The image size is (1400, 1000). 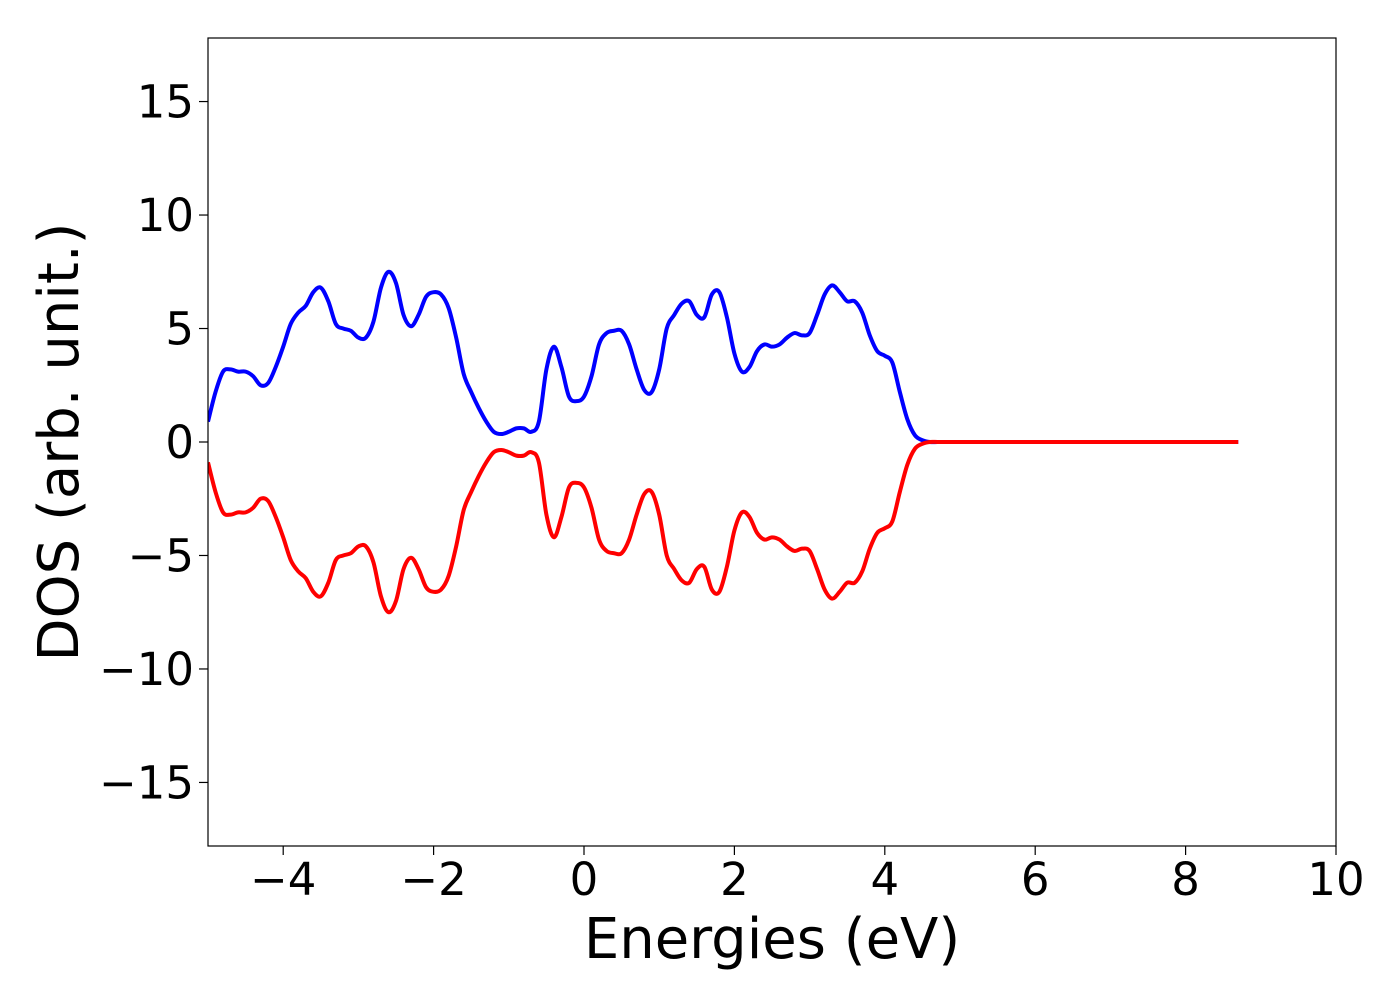 I want to click on x-axis-label: Energies (eV), so click(x=772, y=939).